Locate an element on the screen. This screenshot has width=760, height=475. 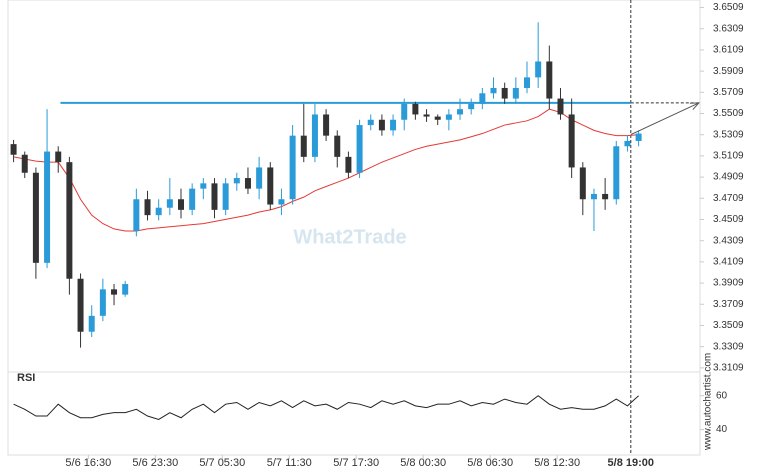
y-tick-label: 3.4309 is located at coordinates (728, 240).